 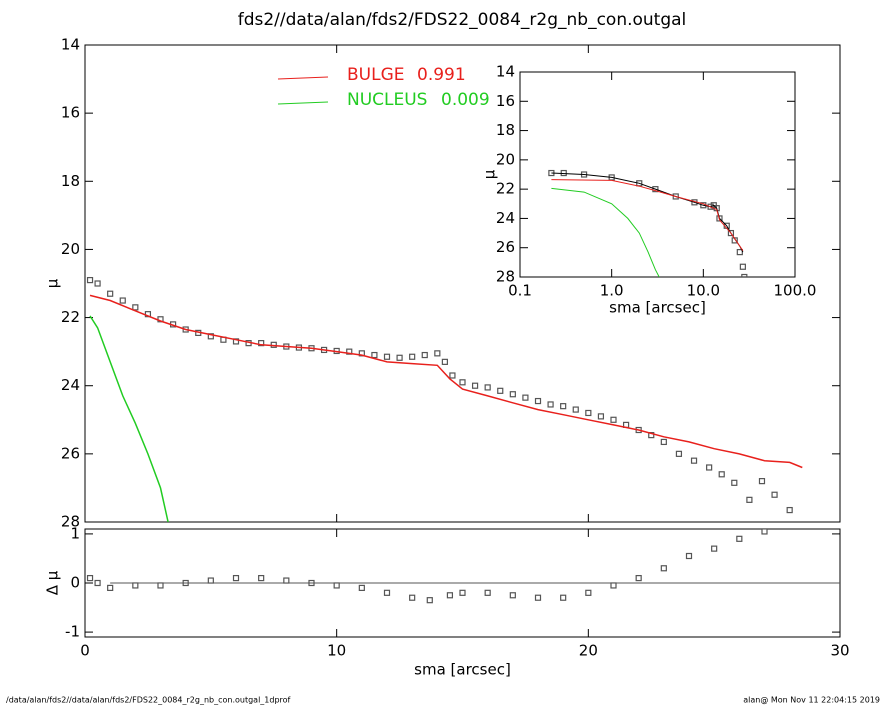 I want to click on legend-label: BULGE, so click(x=376, y=75).